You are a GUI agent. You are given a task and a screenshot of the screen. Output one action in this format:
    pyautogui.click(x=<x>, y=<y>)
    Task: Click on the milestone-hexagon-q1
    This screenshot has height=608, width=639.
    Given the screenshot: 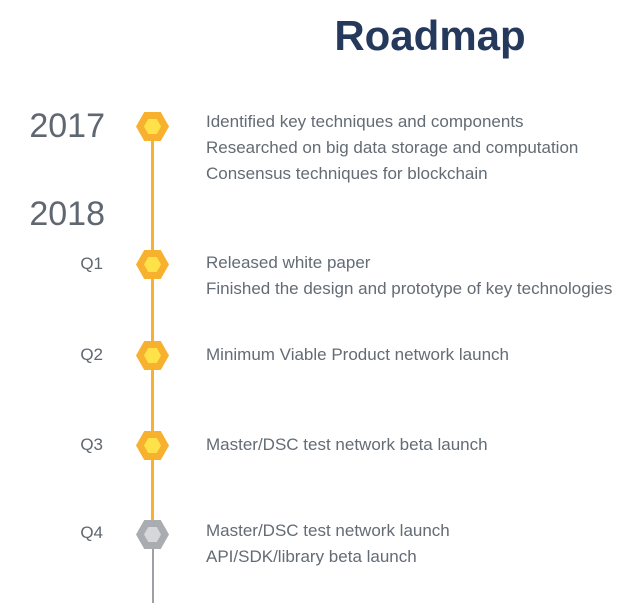 What is the action you would take?
    pyautogui.click(x=152, y=264)
    